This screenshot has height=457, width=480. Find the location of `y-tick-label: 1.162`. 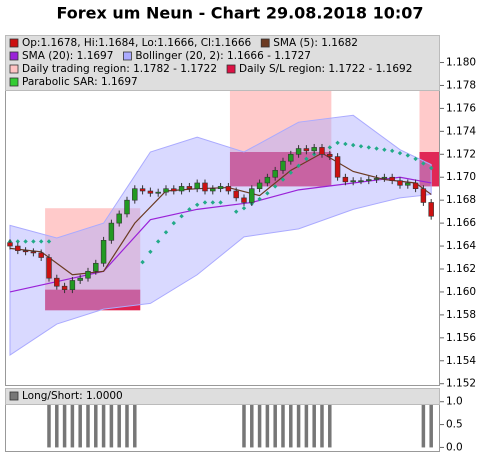

y-tick-label: 1.162 is located at coordinates (461, 269).